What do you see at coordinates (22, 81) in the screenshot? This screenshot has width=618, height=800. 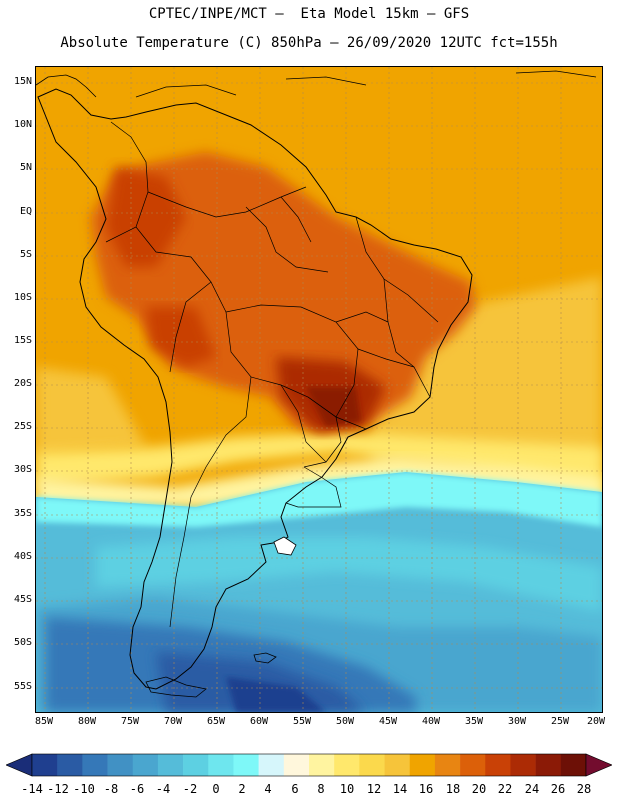 I see `lat-label-15n: 15N` at bounding box center [22, 81].